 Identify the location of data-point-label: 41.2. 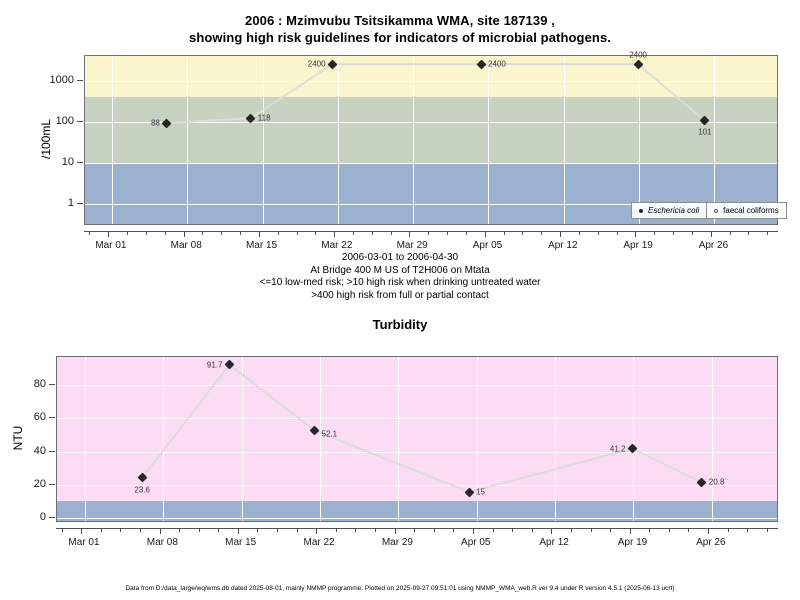
(617, 449).